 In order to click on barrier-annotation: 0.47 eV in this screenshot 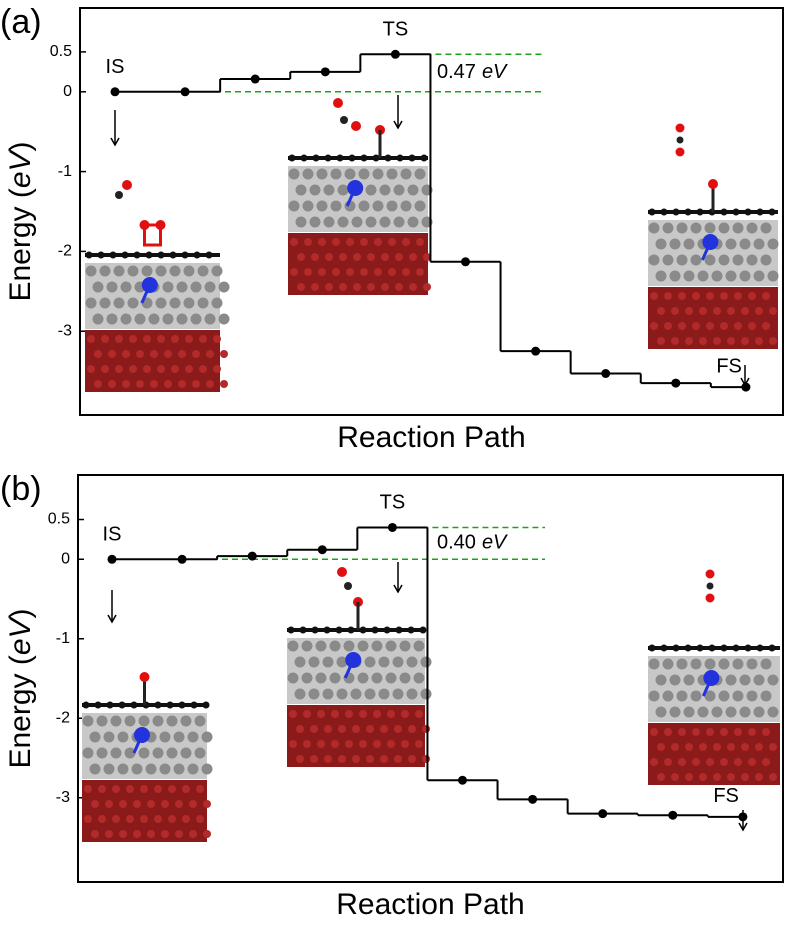, I will do `click(472, 72)`.